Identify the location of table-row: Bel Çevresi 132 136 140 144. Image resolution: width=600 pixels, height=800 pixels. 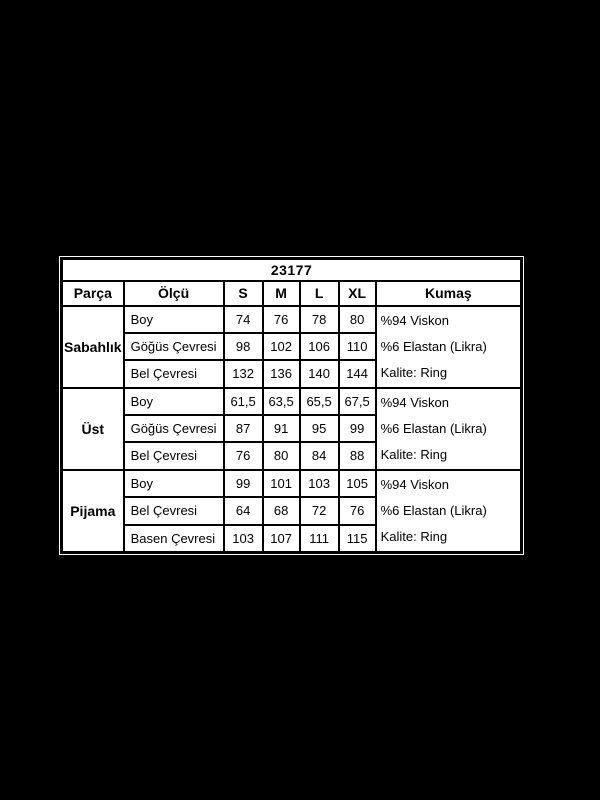
(292, 374).